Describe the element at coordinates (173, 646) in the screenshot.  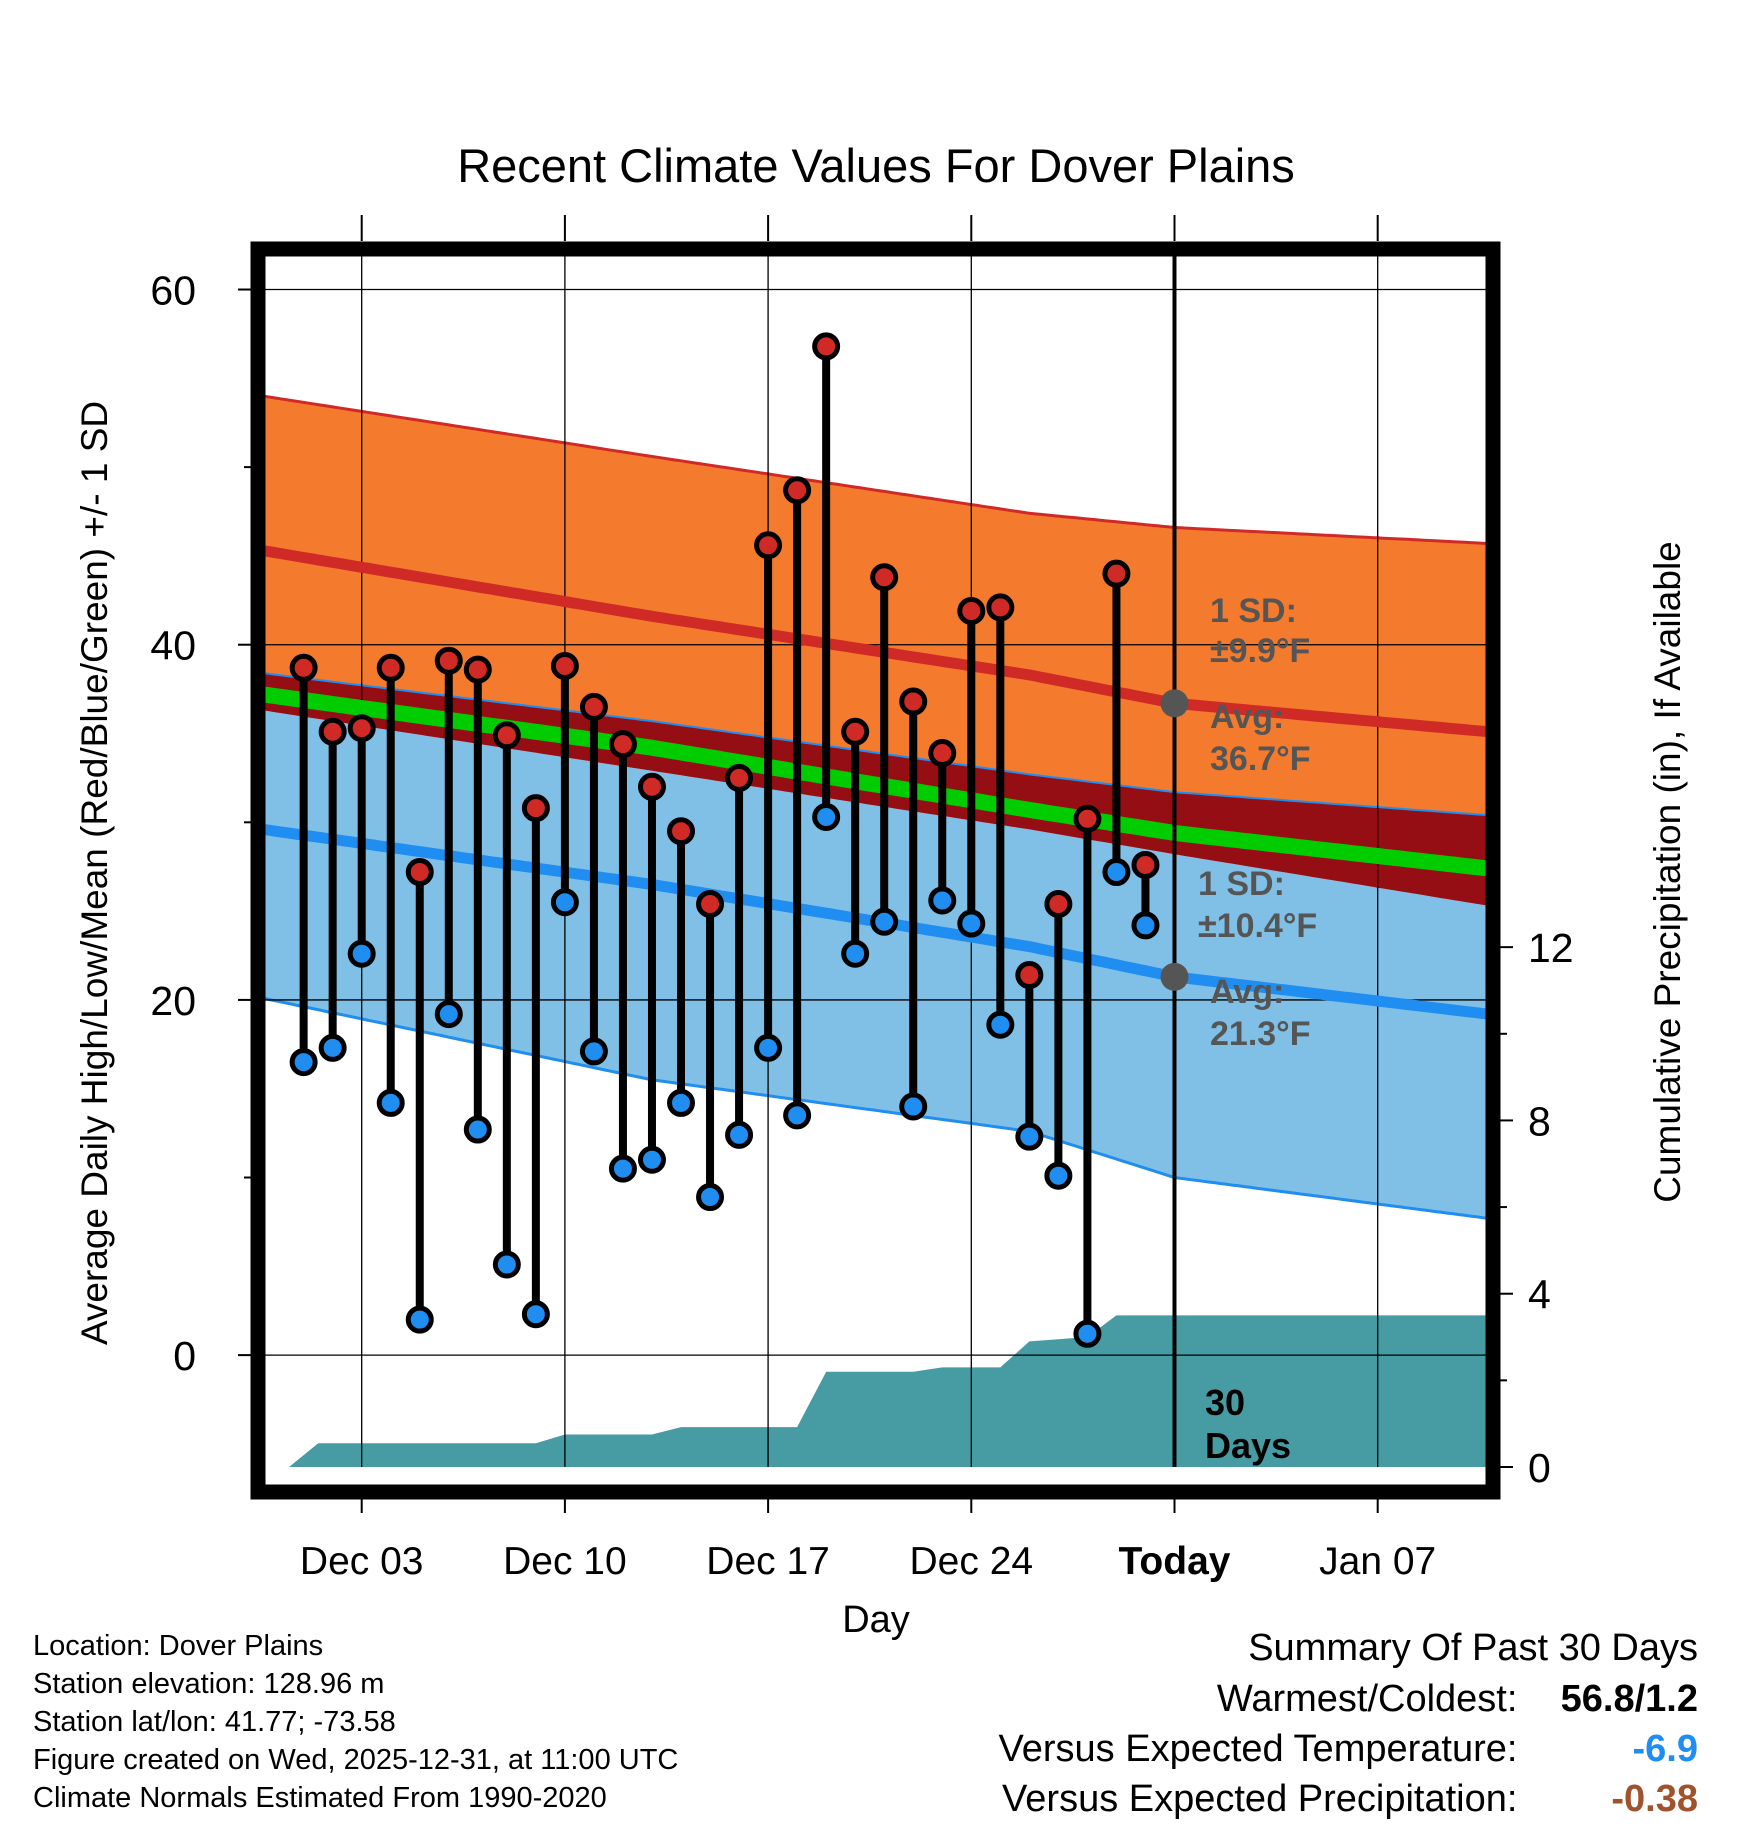
I see `left-tick-label: 40` at that location.